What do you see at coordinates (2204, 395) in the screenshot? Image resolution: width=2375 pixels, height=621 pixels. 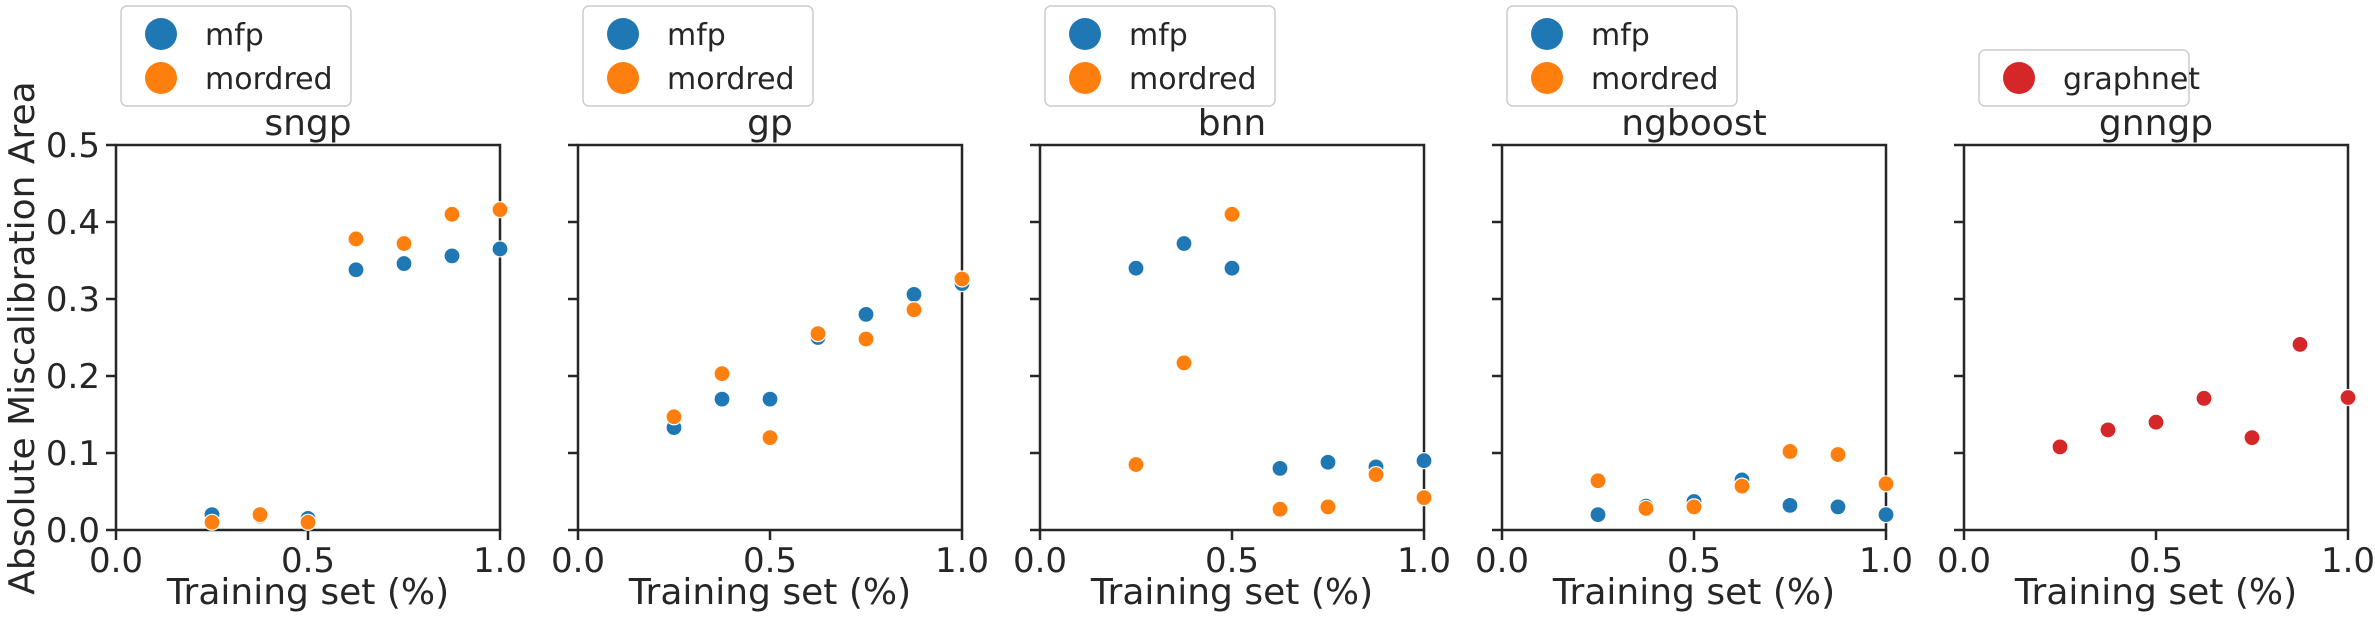 I see `series-graphnet` at bounding box center [2204, 395].